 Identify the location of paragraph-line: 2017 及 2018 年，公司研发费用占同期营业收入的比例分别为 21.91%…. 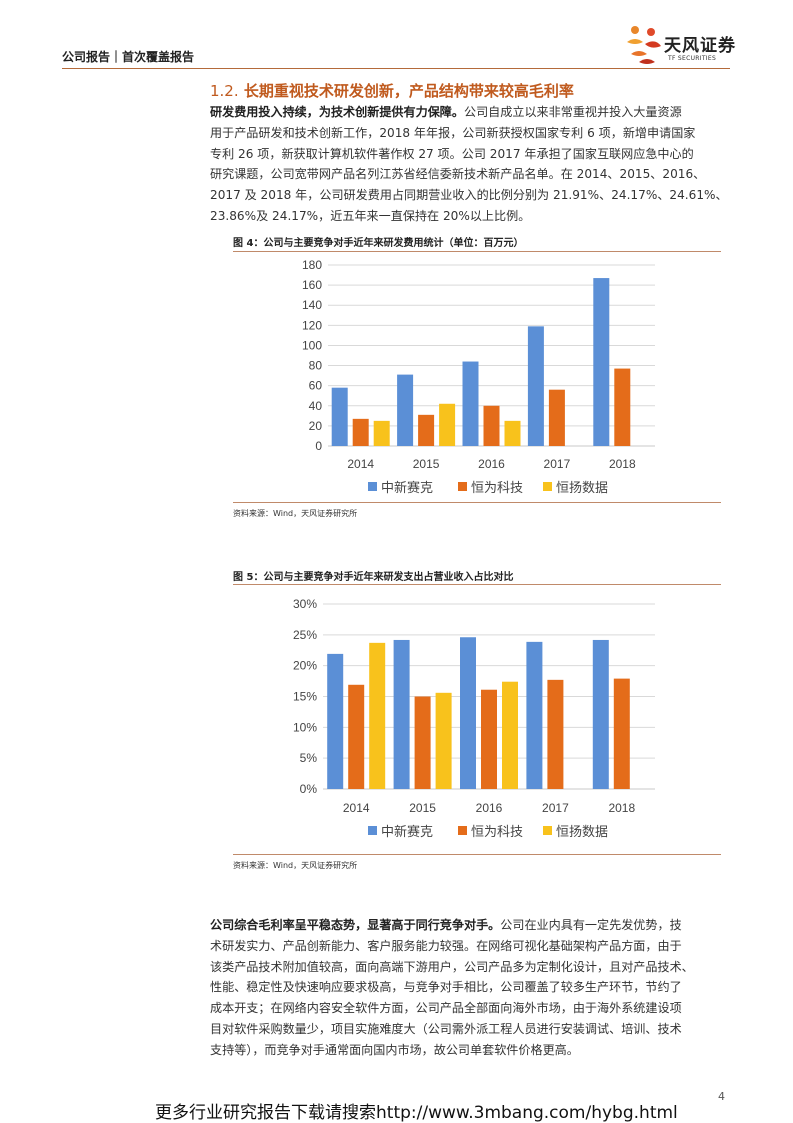
(469, 195).